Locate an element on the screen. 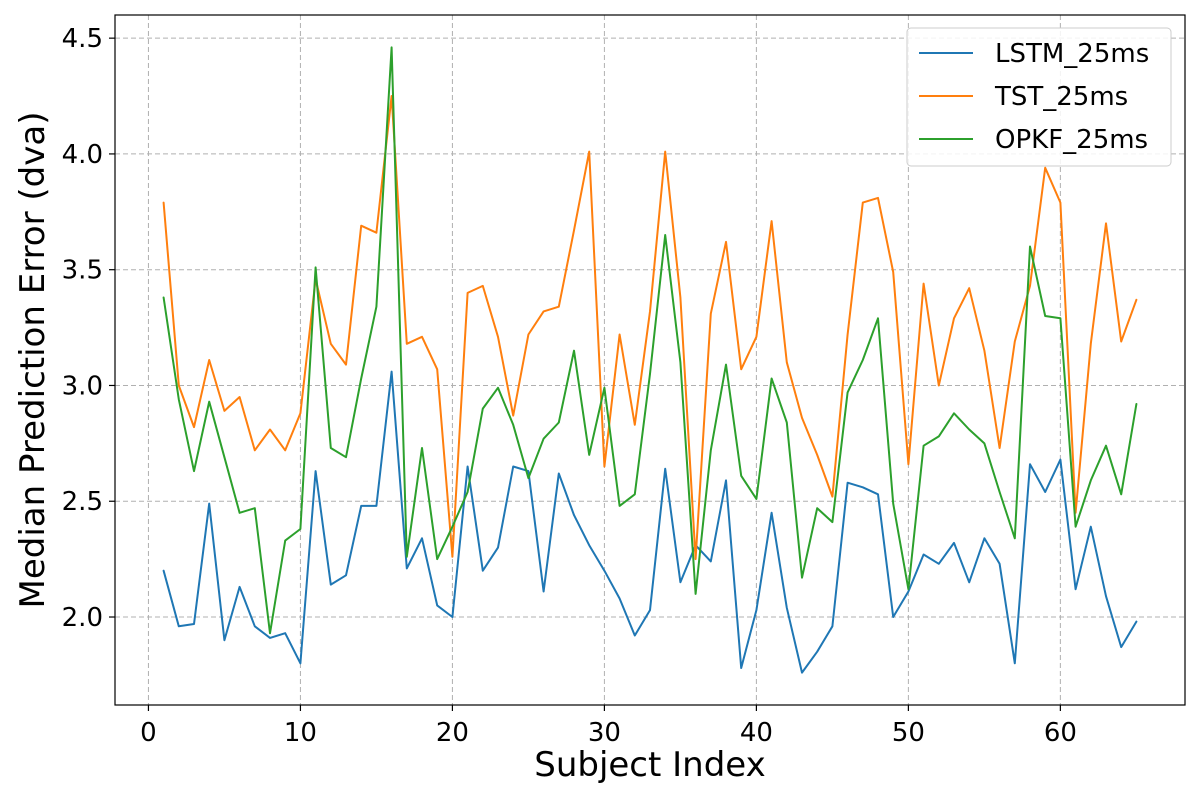 This screenshot has height=804, width=1200. x-tick-label-3: 30 is located at coordinates (604, 733).